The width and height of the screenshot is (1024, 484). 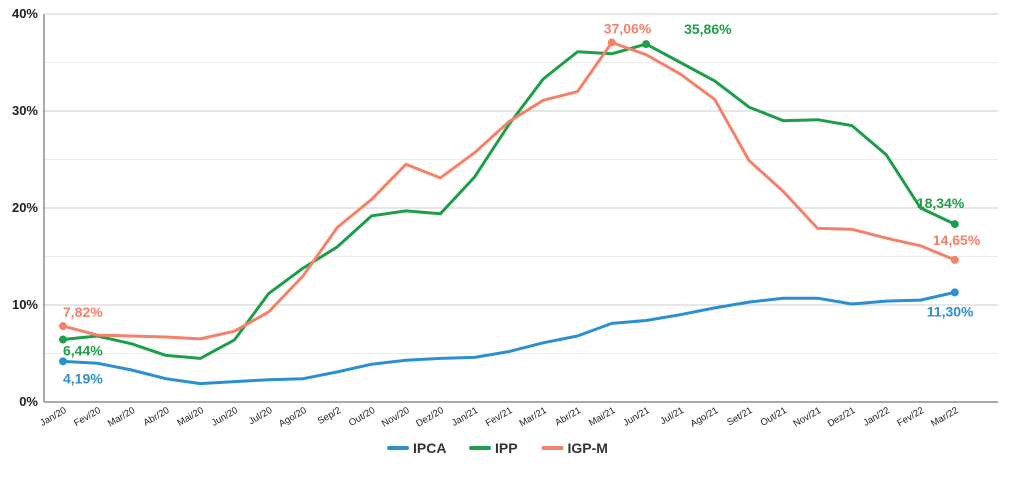 What do you see at coordinates (950, 311) in the screenshot?
I see `data-label: 11,30%` at bounding box center [950, 311].